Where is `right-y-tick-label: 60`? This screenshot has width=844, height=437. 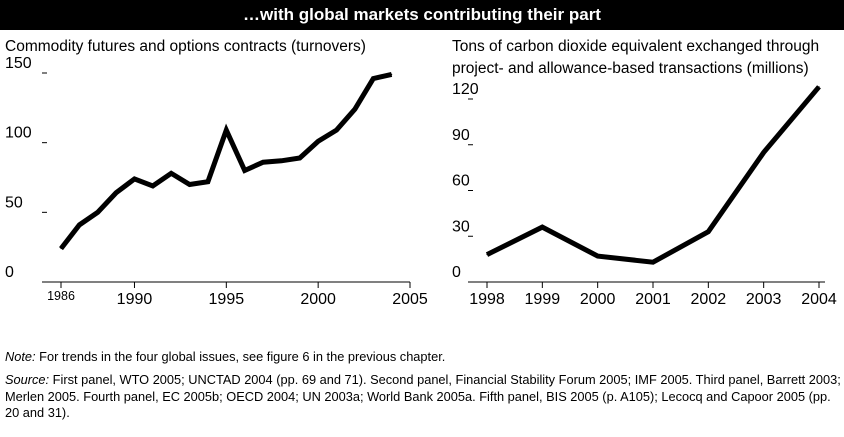 right-y-tick-label: 60 is located at coordinates (461, 181).